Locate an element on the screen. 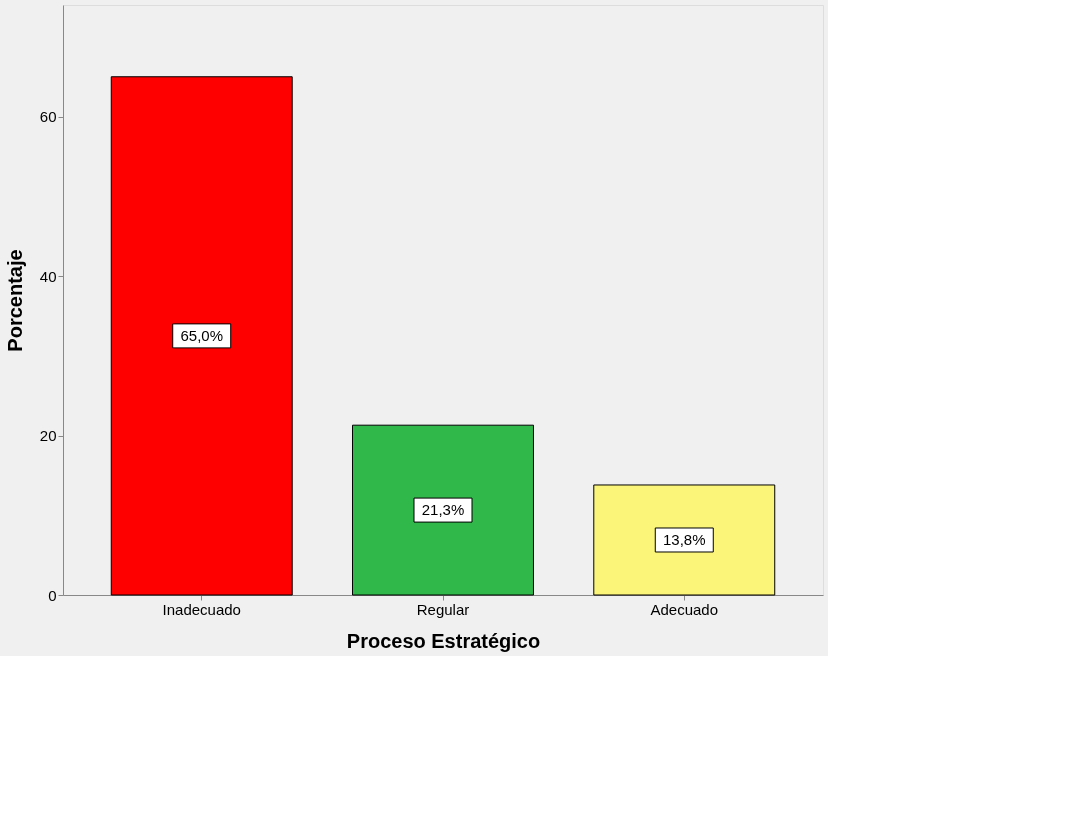 Image resolution: width=1090 pixels, height=832 pixels. y-tick-label: 60 is located at coordinates (48, 117).